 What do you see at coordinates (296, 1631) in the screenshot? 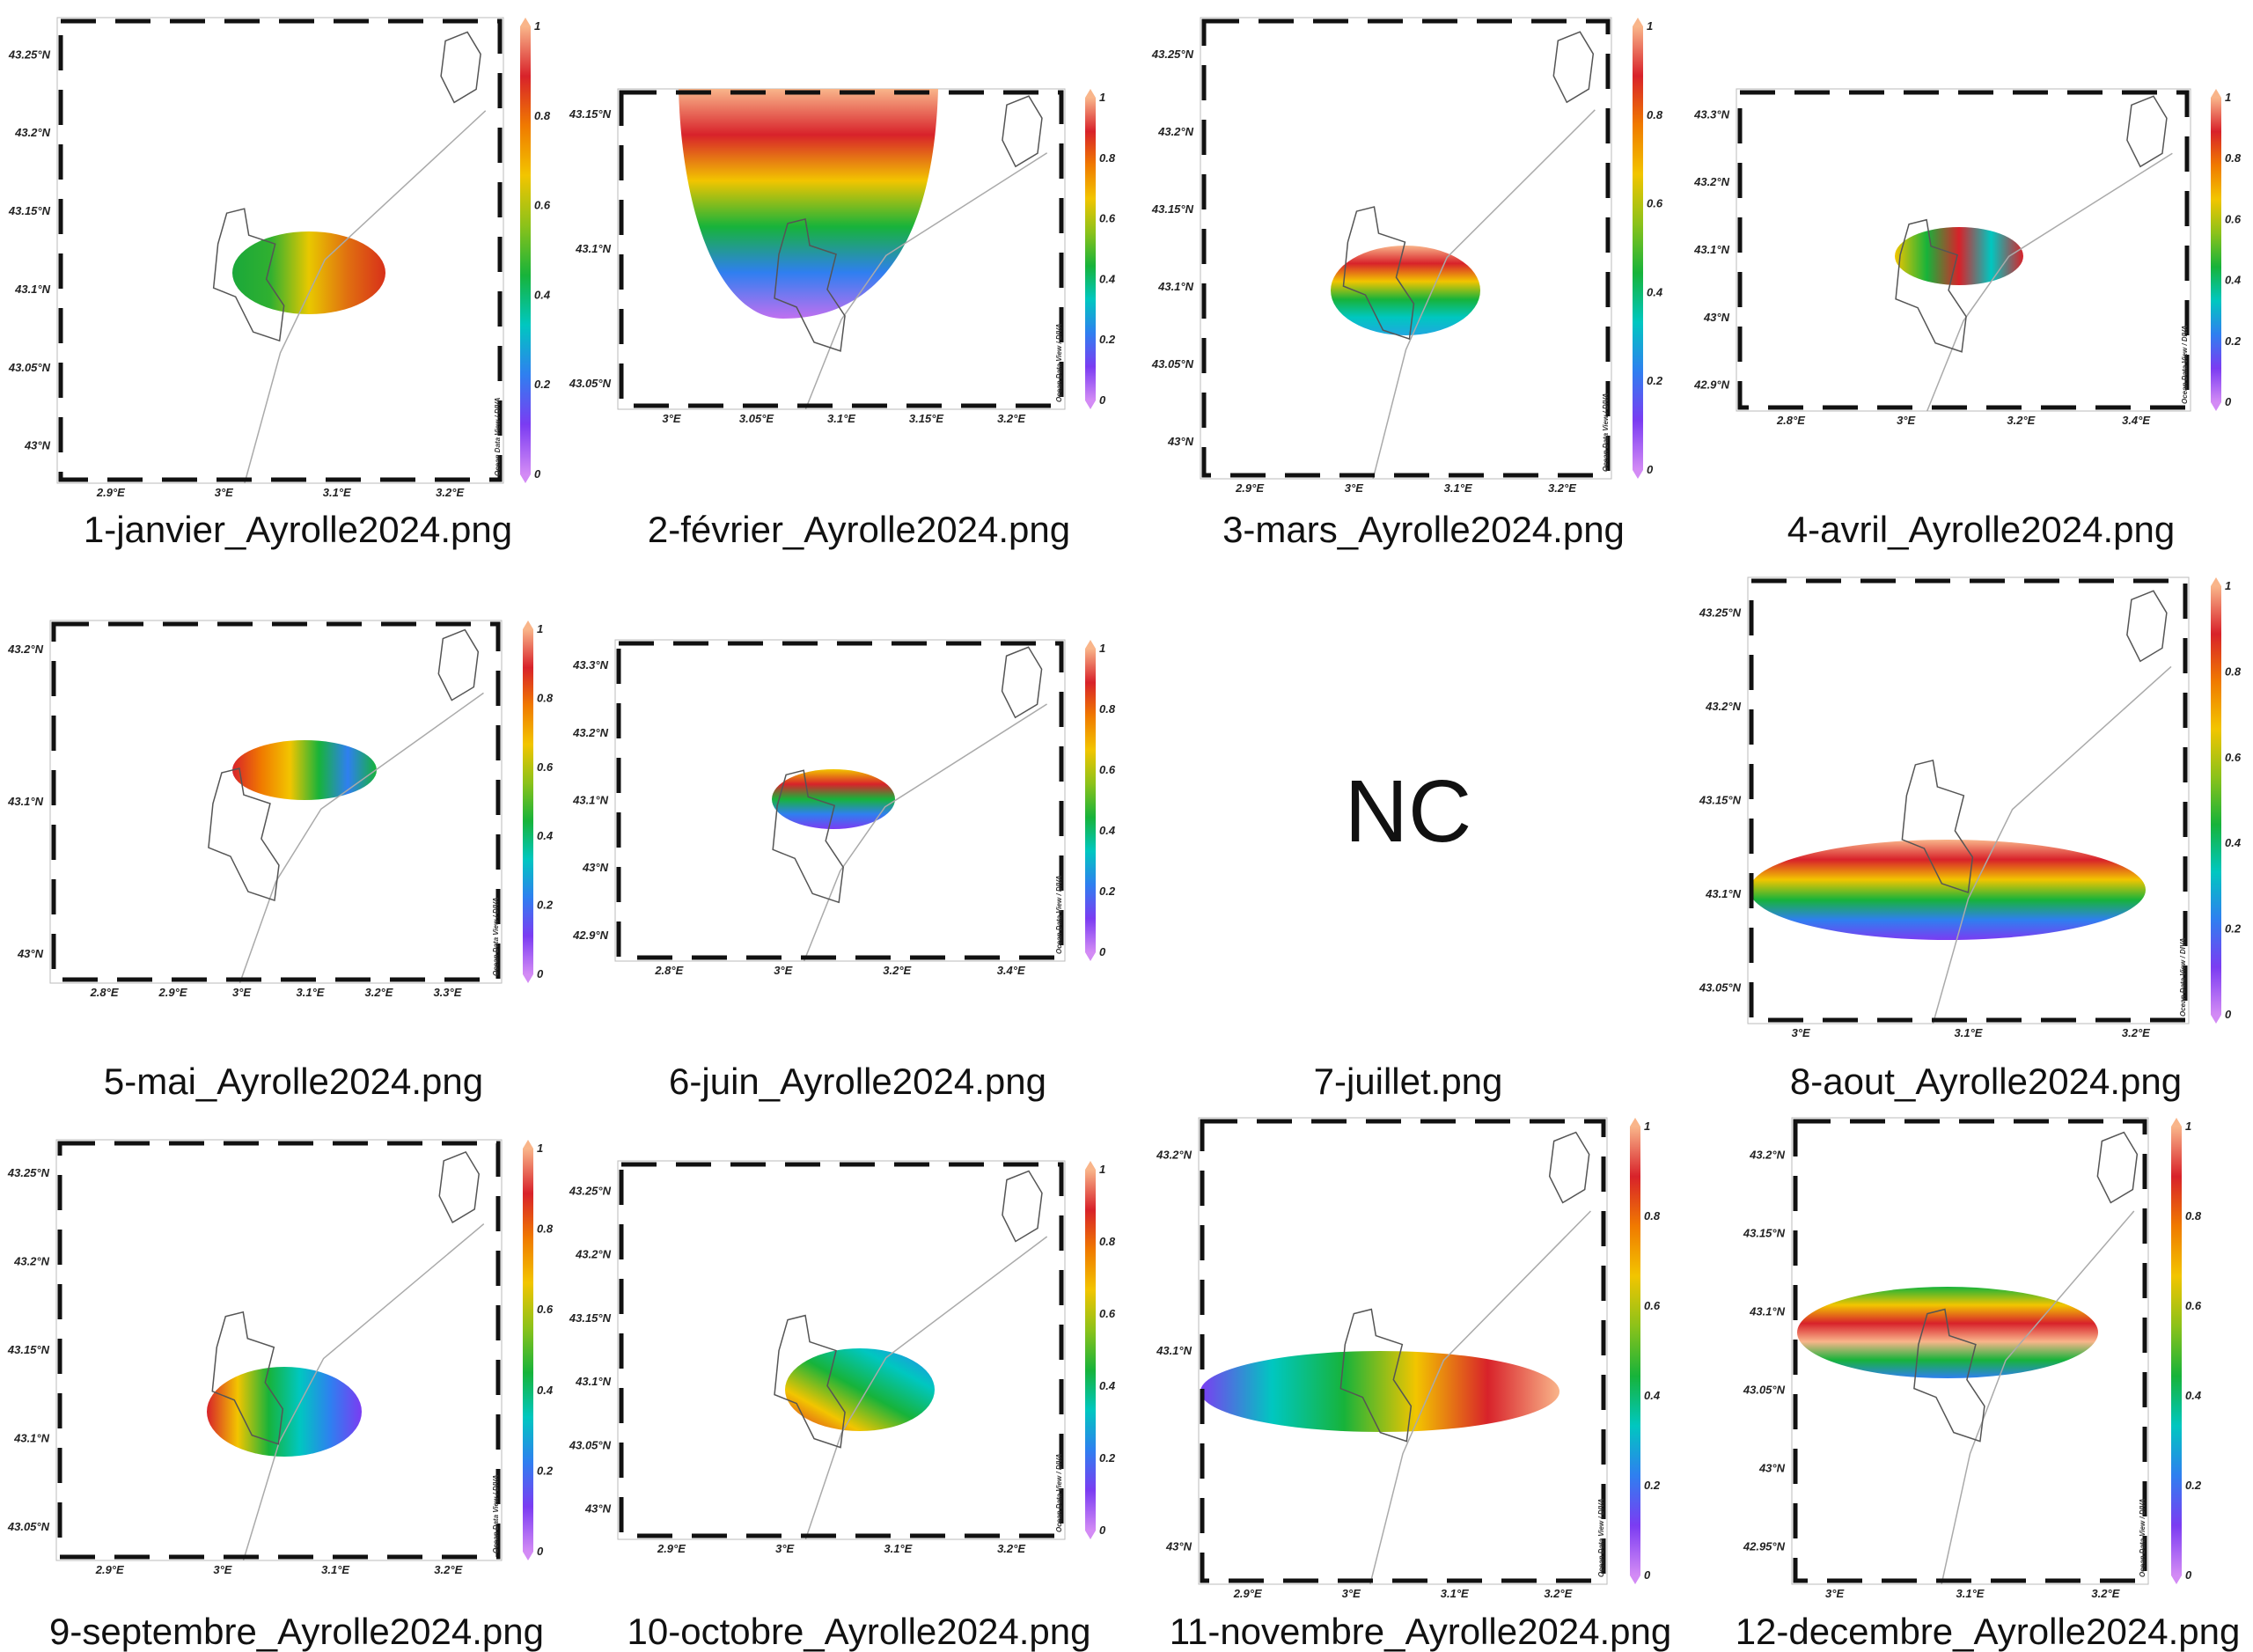
I see `map-caption: 9-septembre_Ayrolle2024.png` at bounding box center [296, 1631].